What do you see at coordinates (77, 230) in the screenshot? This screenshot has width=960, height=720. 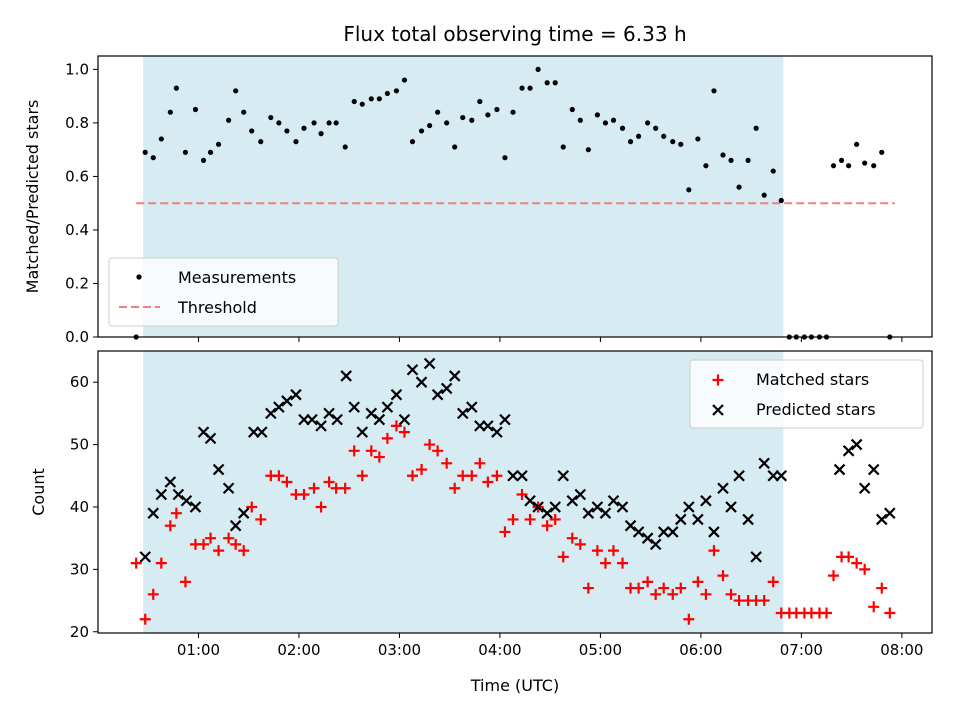 I see `y-tick-label: 0.4` at bounding box center [77, 230].